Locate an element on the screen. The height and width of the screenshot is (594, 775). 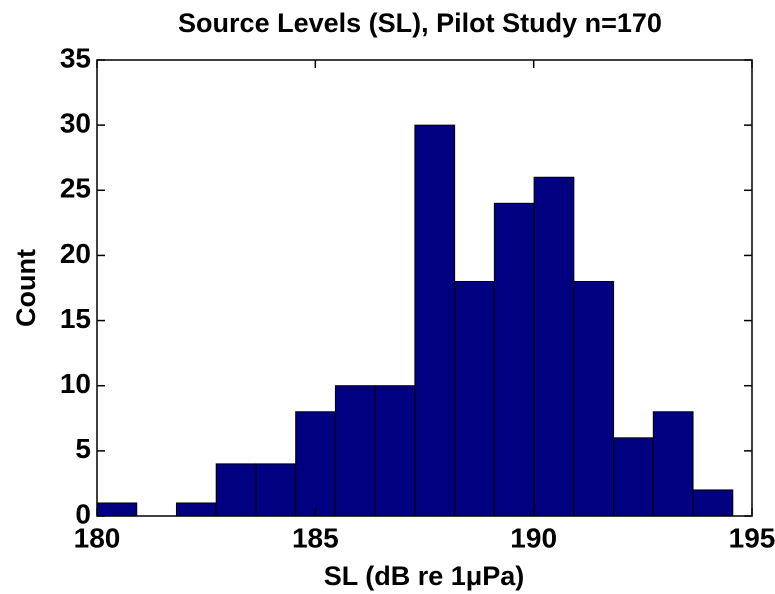
x-axis-label: SL (dB re 1μPa) is located at coordinates (424, 576).